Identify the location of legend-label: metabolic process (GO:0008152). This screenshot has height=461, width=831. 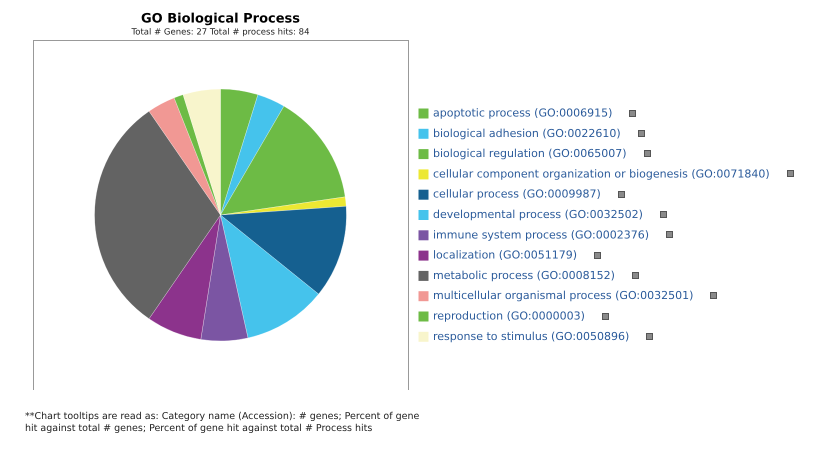
(524, 275).